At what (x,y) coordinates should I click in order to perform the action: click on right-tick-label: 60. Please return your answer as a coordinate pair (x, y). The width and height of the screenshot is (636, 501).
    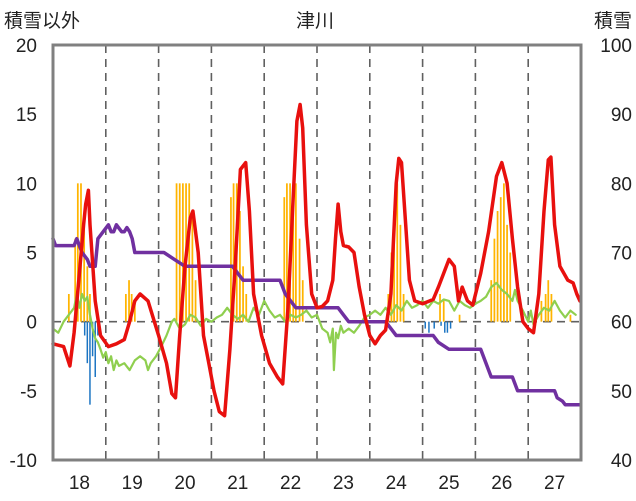
    Looking at the image, I should click on (621, 323).